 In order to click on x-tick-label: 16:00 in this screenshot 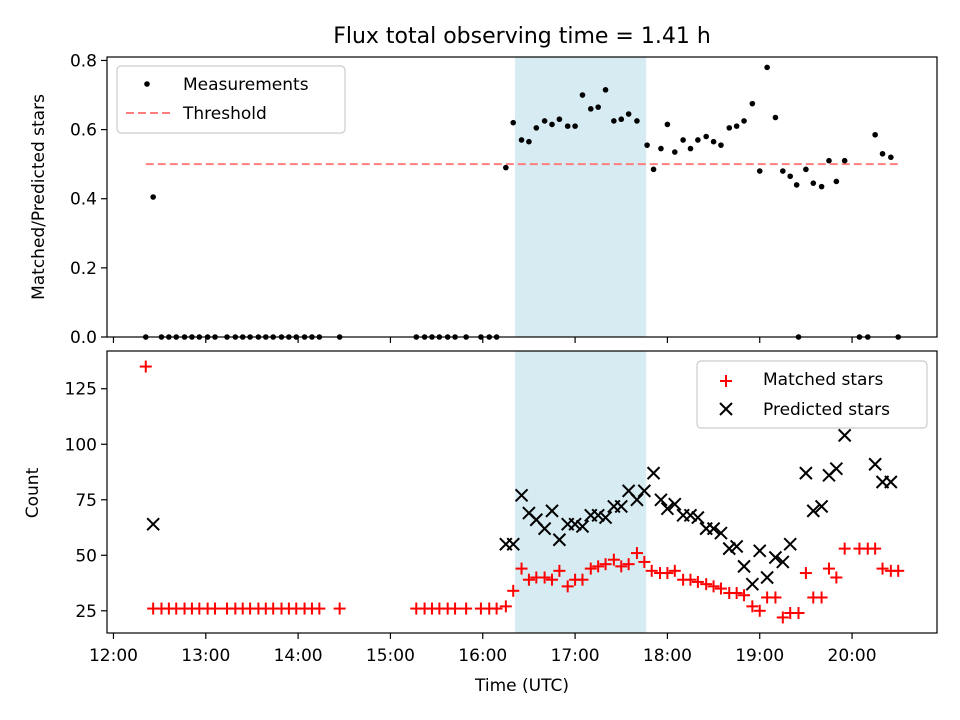, I will do `click(482, 656)`.